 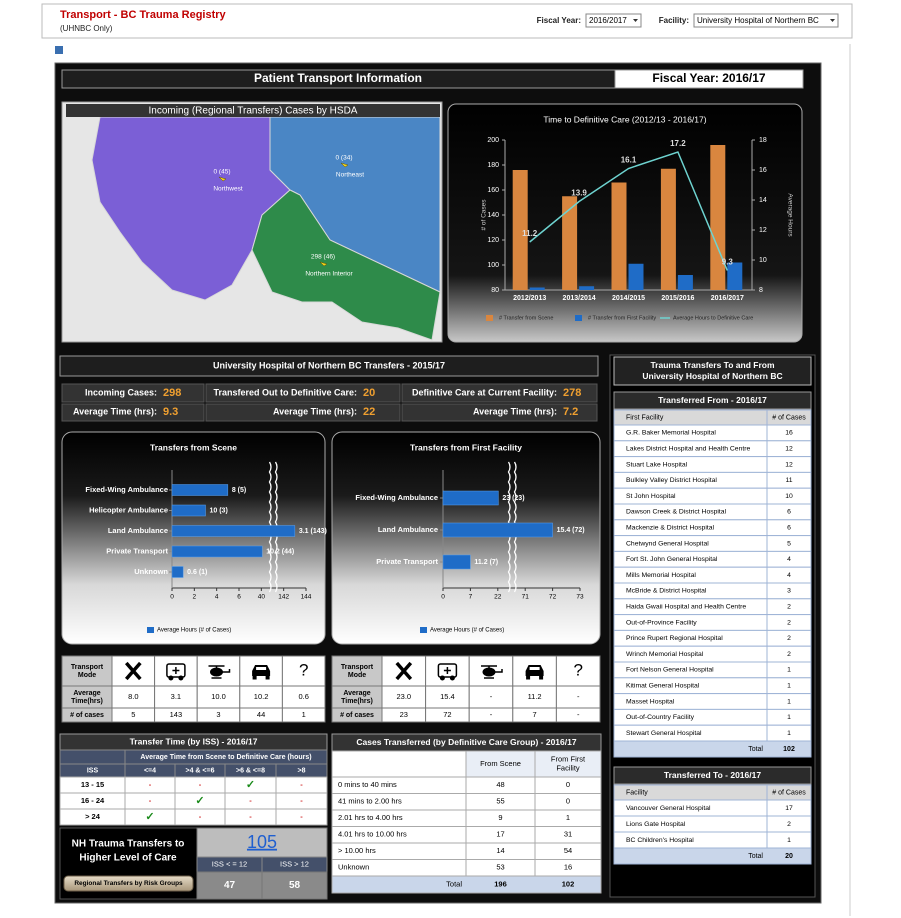 What do you see at coordinates (370, 817) in the screenshot?
I see `cell-value: 2.01 hrs to 4.00 hrs` at bounding box center [370, 817].